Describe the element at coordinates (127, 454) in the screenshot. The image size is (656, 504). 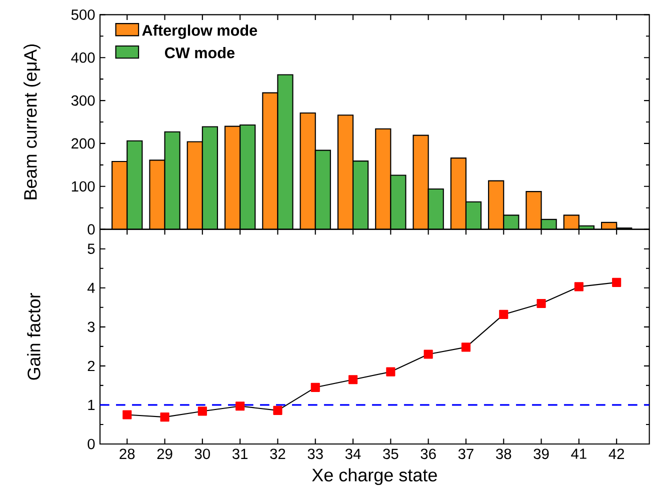
I see `x-tick-label: 28` at that location.